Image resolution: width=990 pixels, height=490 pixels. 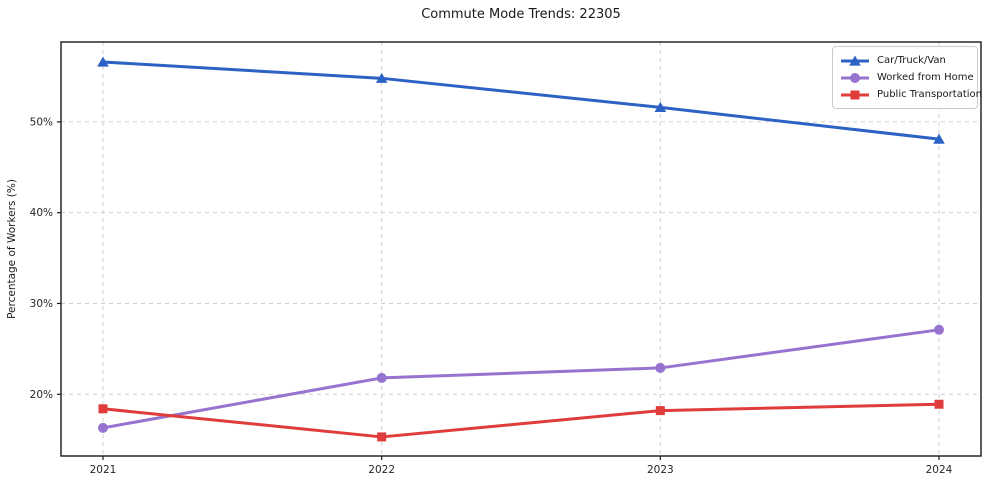 I want to click on y-tick-label: 30%, so click(x=41, y=304).